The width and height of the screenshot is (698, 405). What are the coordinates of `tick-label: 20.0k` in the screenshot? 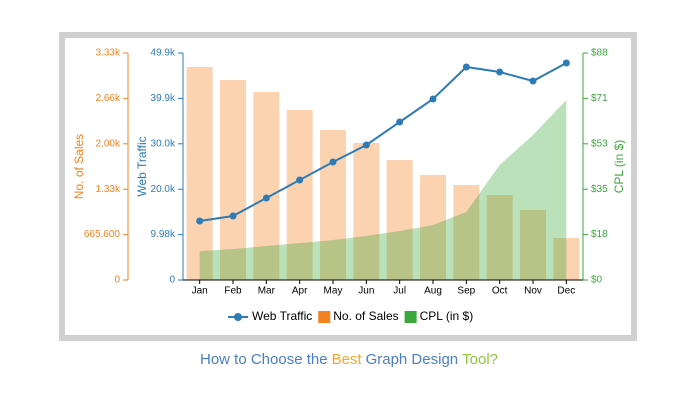 It's located at (163, 189).